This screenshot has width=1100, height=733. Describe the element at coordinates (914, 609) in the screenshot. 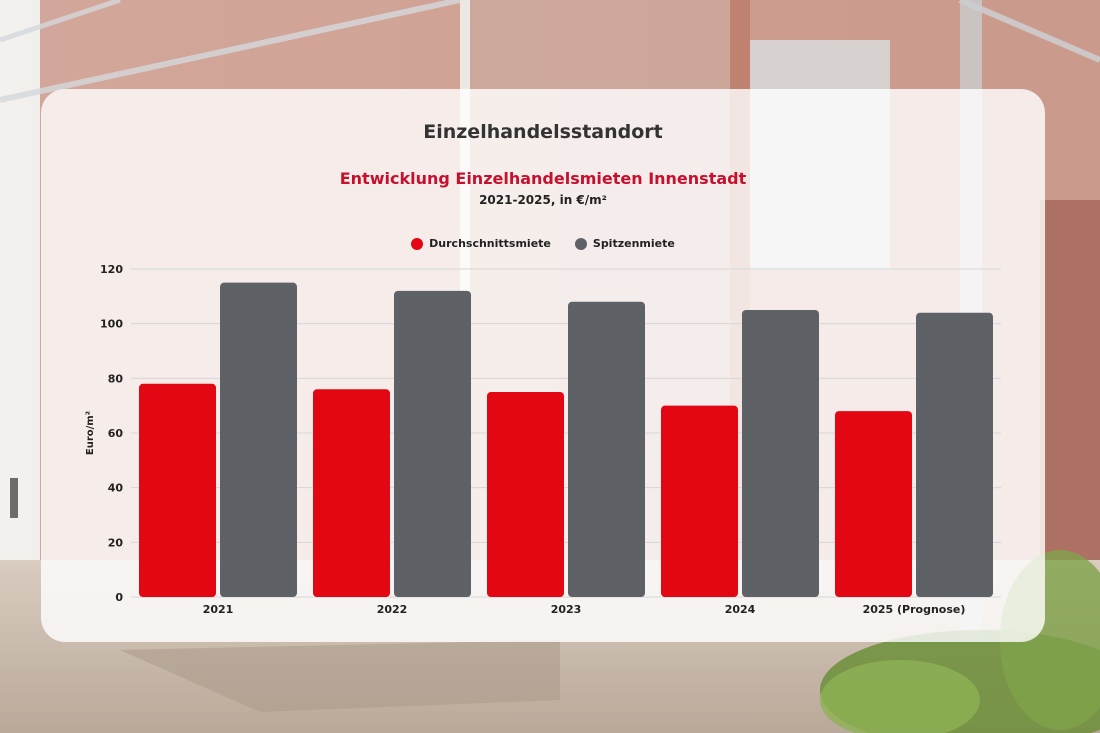

I see `x-tick-label: 2025 (Prognose)` at that location.